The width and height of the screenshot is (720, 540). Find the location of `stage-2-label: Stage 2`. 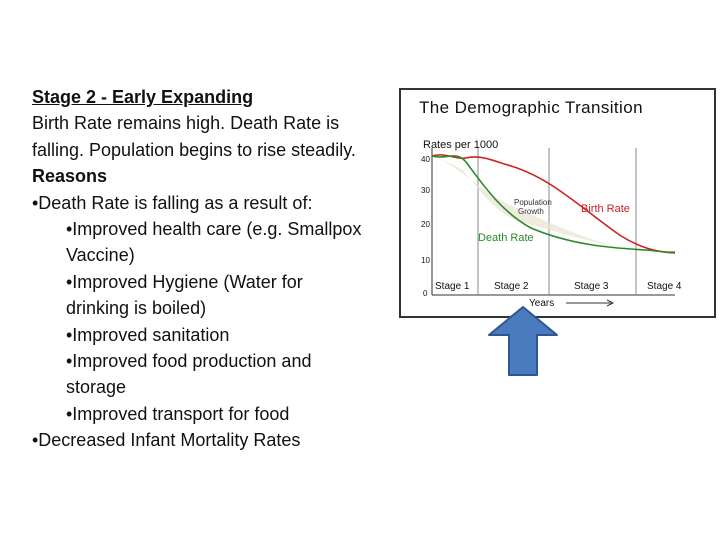

stage-2-label: Stage 2 is located at coordinates (511, 286).